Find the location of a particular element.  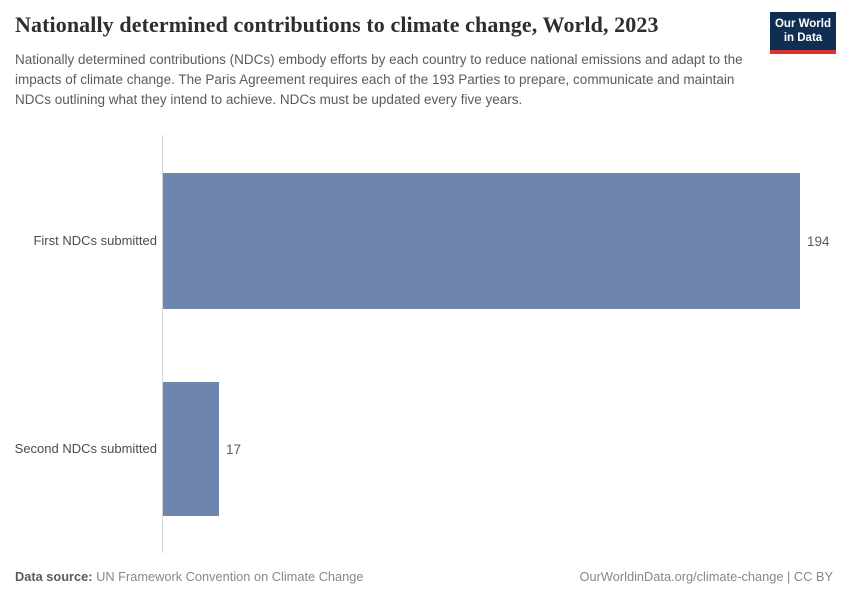

bar-row: 17 is located at coordinates (202, 449).